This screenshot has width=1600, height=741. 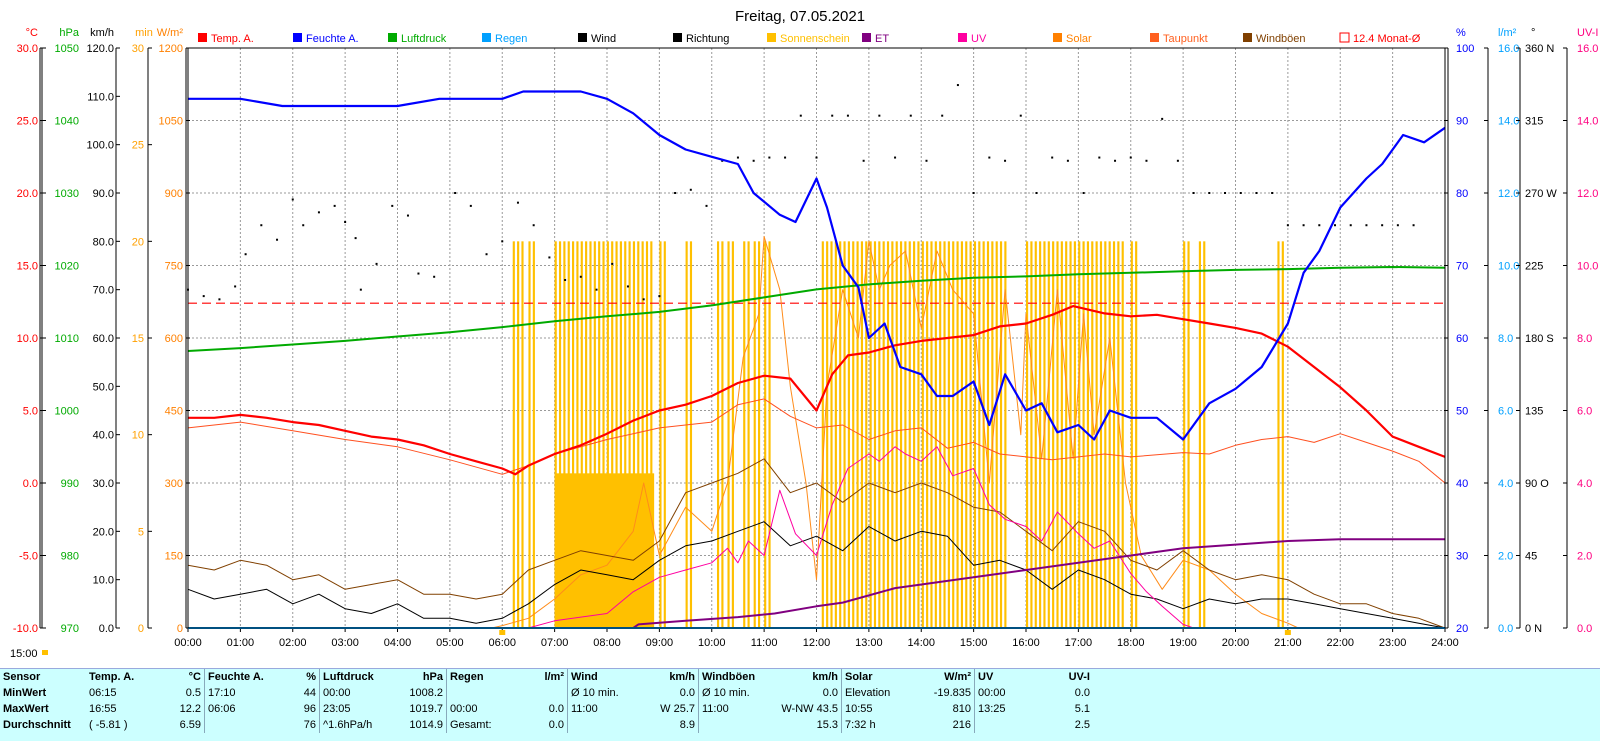 I want to click on legend-label: 12.4 Monat-Ø, so click(x=1387, y=39).